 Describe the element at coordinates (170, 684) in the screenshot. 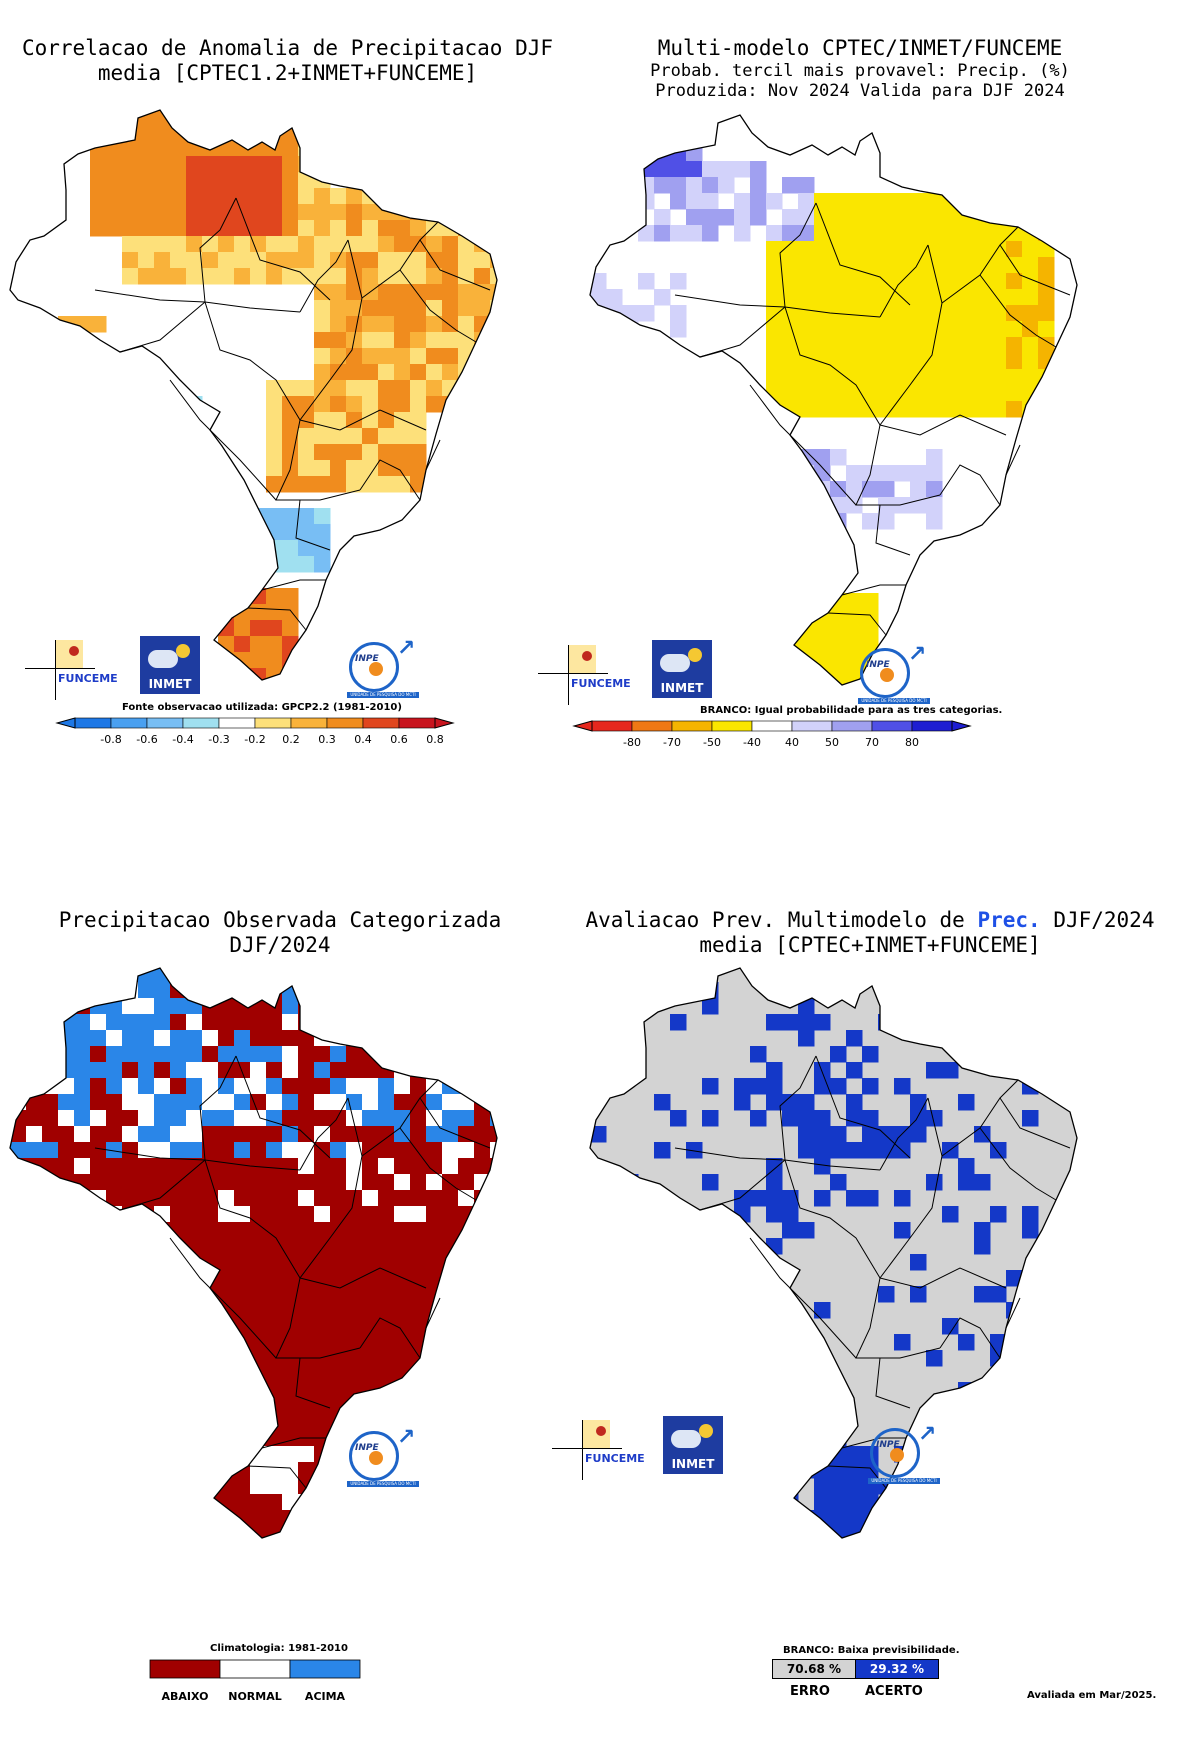

I see `inmet-text: INMET` at that location.